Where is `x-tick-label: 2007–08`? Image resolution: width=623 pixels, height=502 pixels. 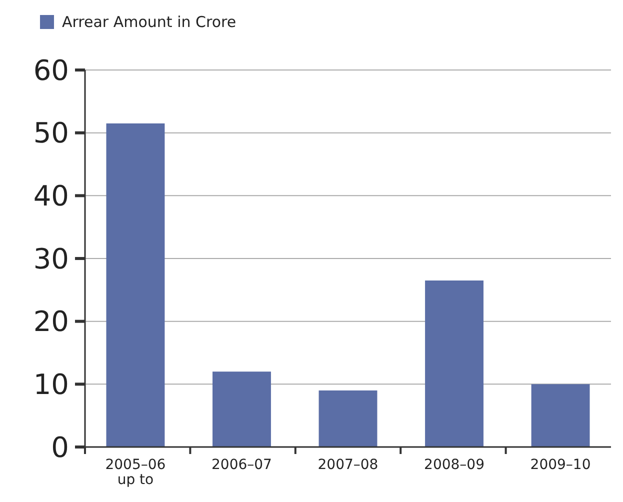
x-tick-label: 2007–08 is located at coordinates (348, 465).